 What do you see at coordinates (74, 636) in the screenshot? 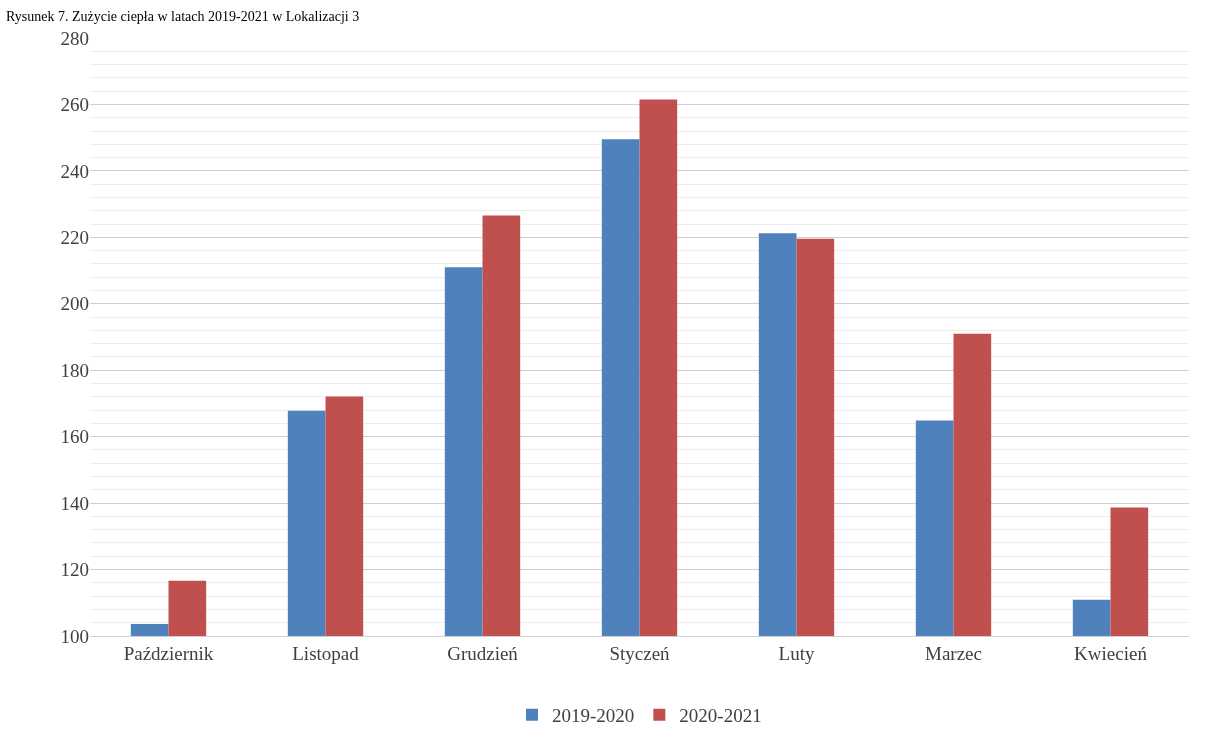
I see `y-tick-label: 100` at bounding box center [74, 636].